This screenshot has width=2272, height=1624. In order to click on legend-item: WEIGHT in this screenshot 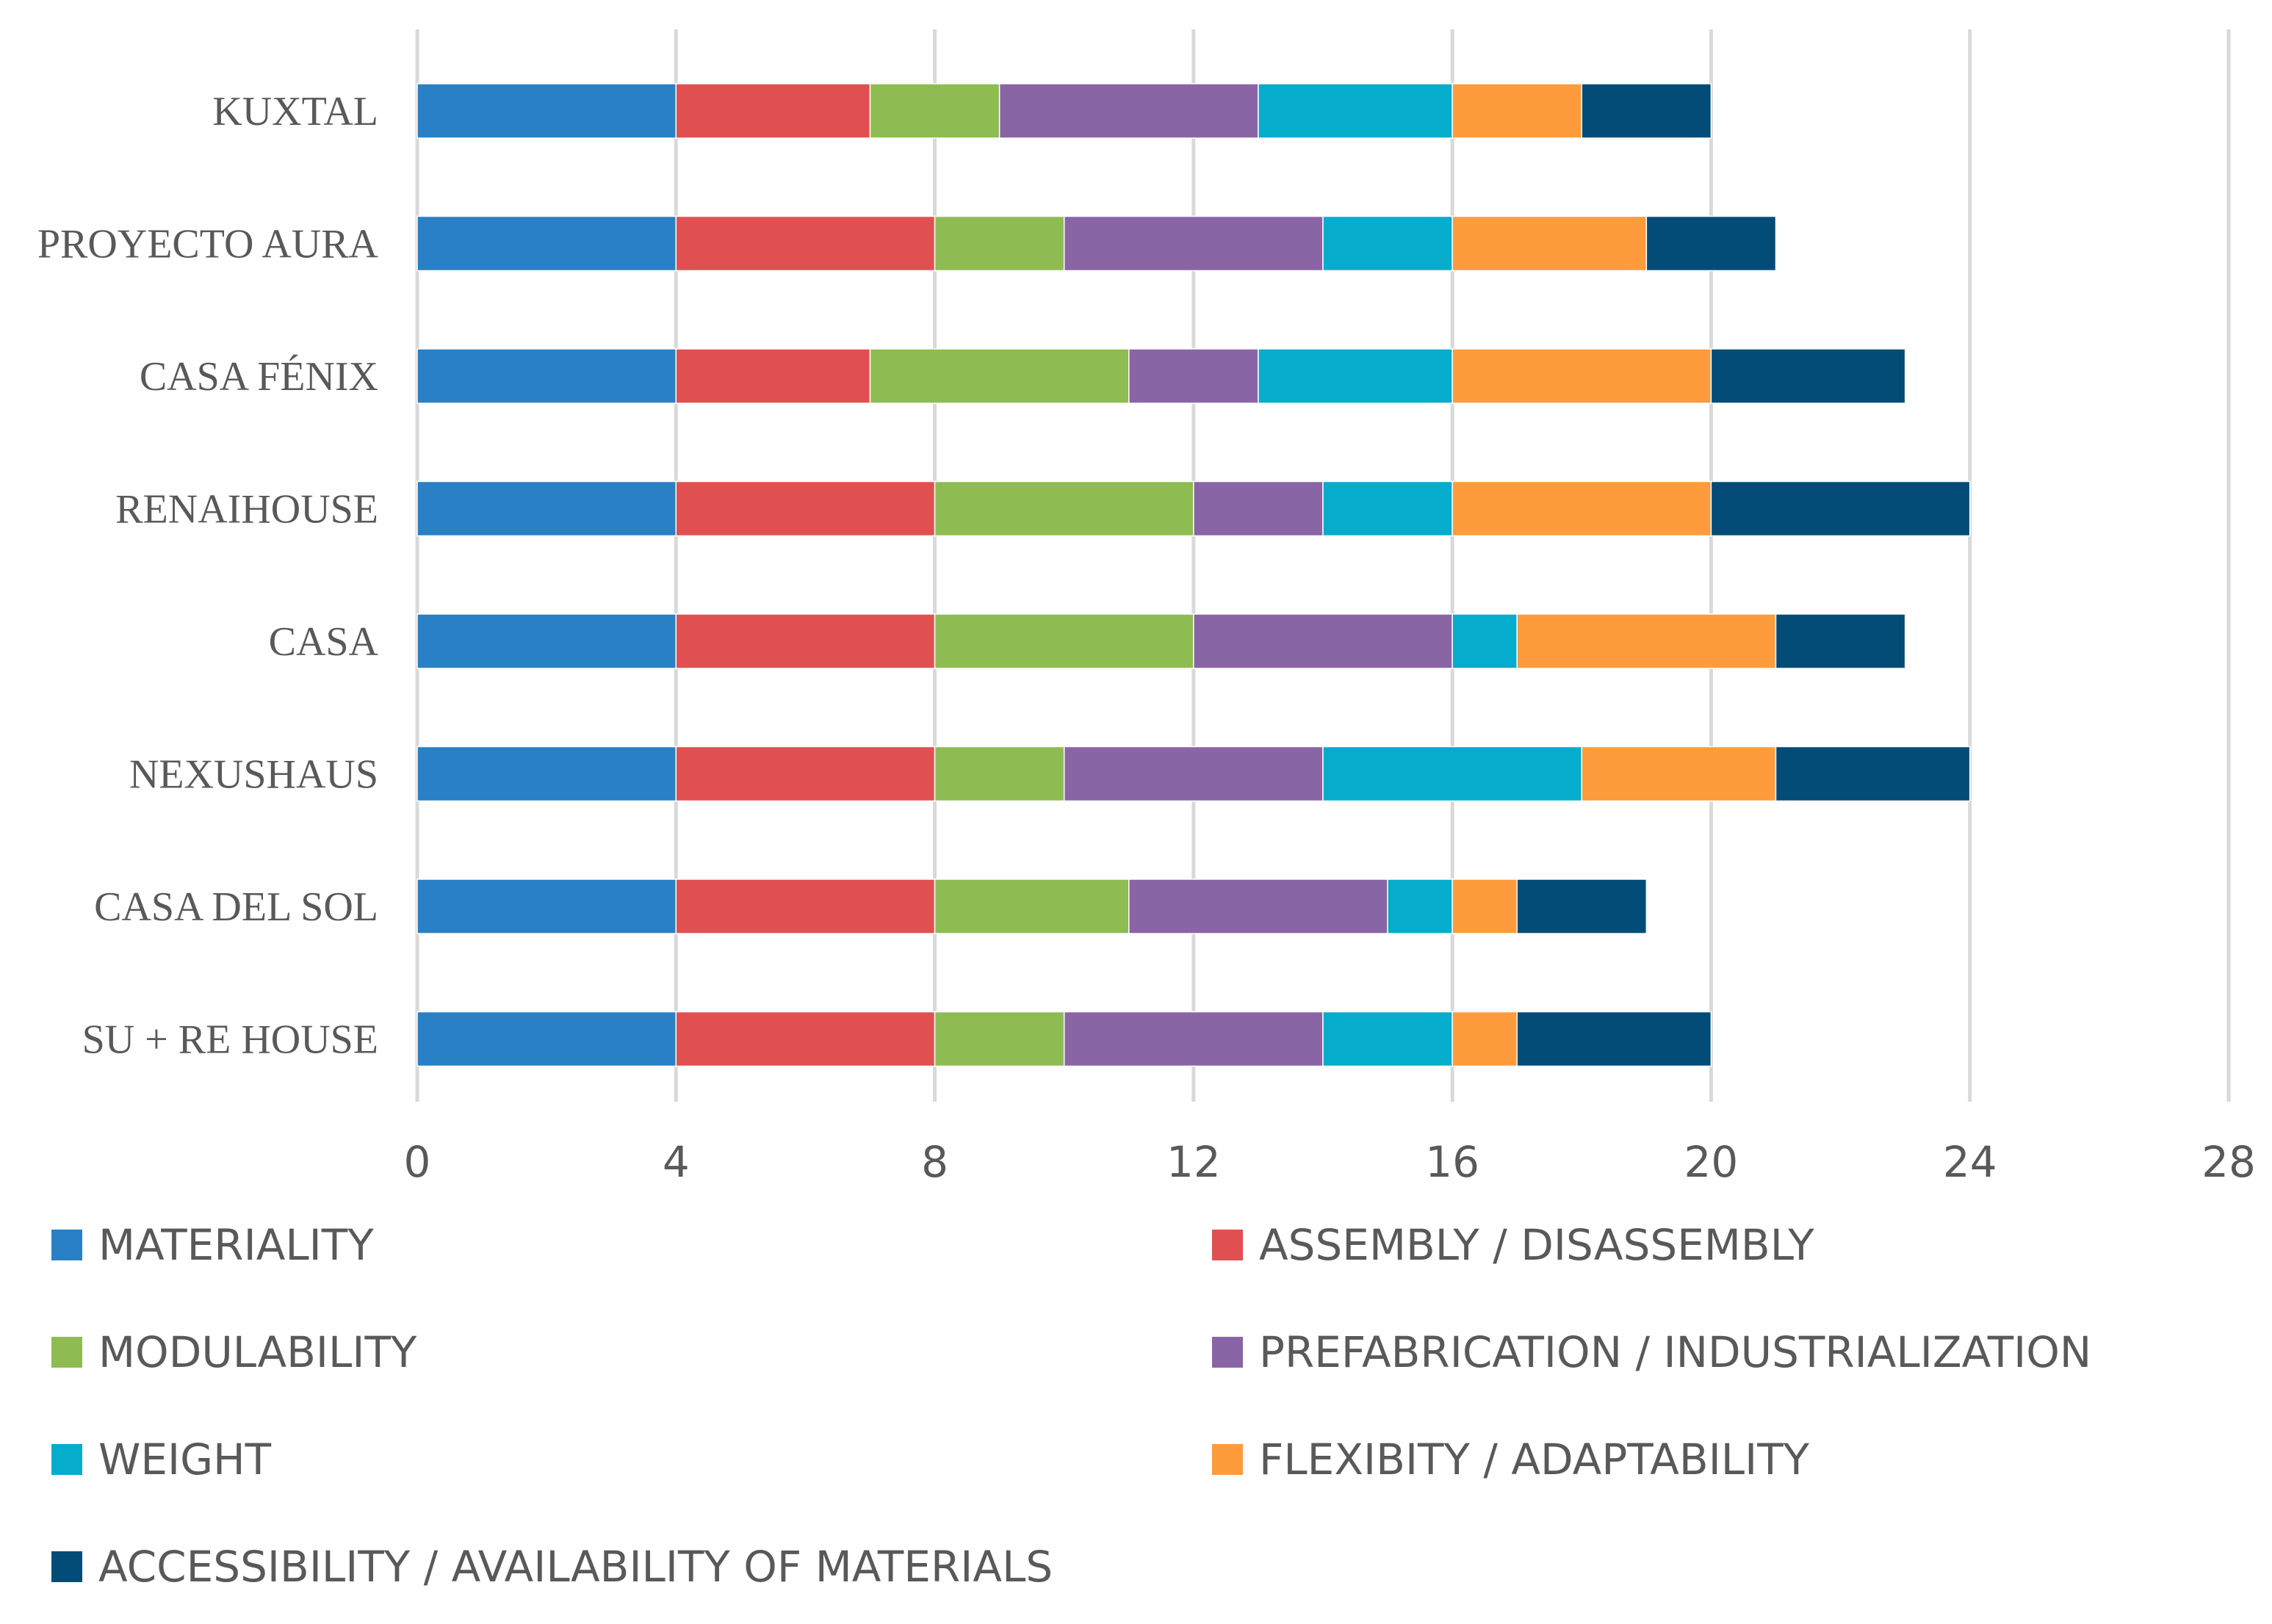, I will do `click(631, 1459)`.